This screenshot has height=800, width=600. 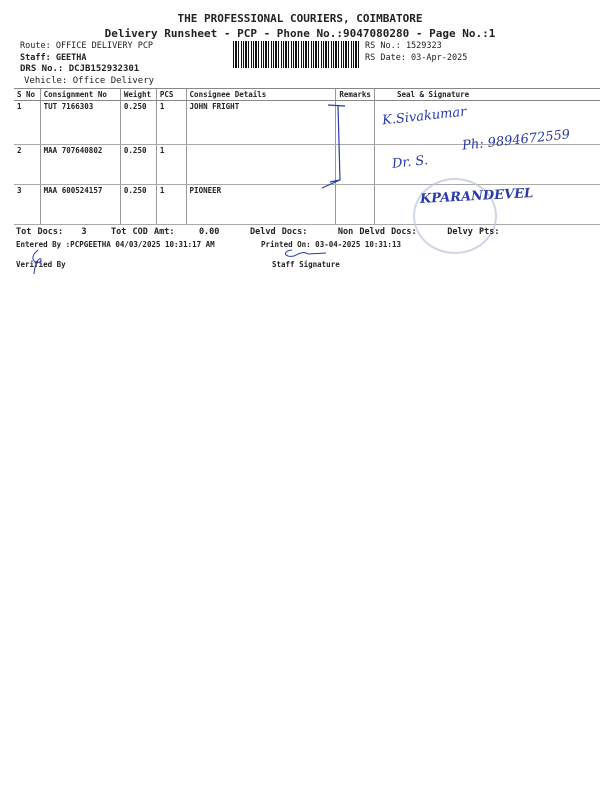 I want to click on route: Route: OFFICE DELIVERY PCP, so click(x=87, y=46).